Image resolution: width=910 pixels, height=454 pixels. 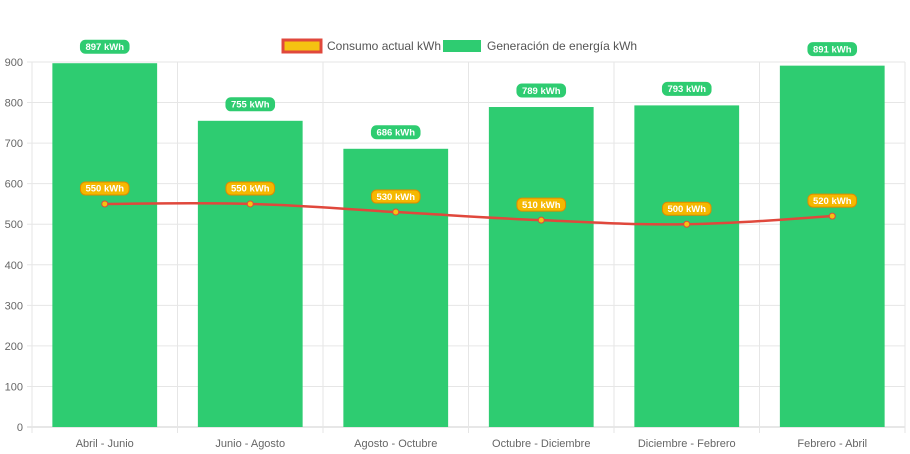 I want to click on bar-value-label-text: 686 kWh, so click(x=395, y=133).